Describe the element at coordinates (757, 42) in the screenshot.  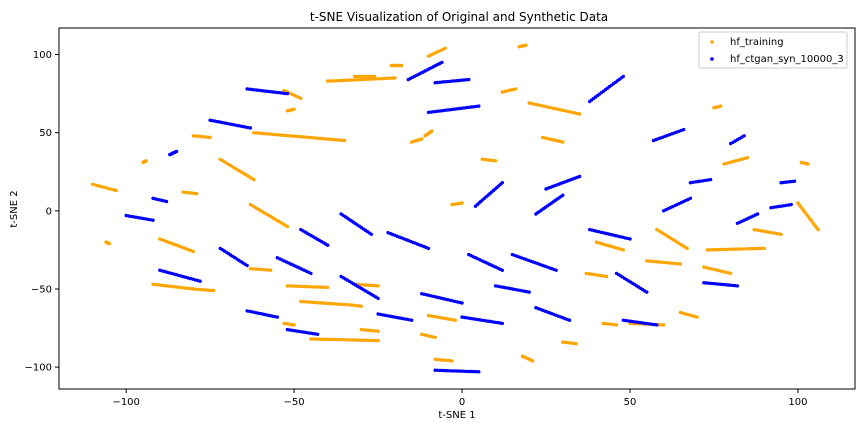
I see `legend-label-hf-training: hf_training` at that location.